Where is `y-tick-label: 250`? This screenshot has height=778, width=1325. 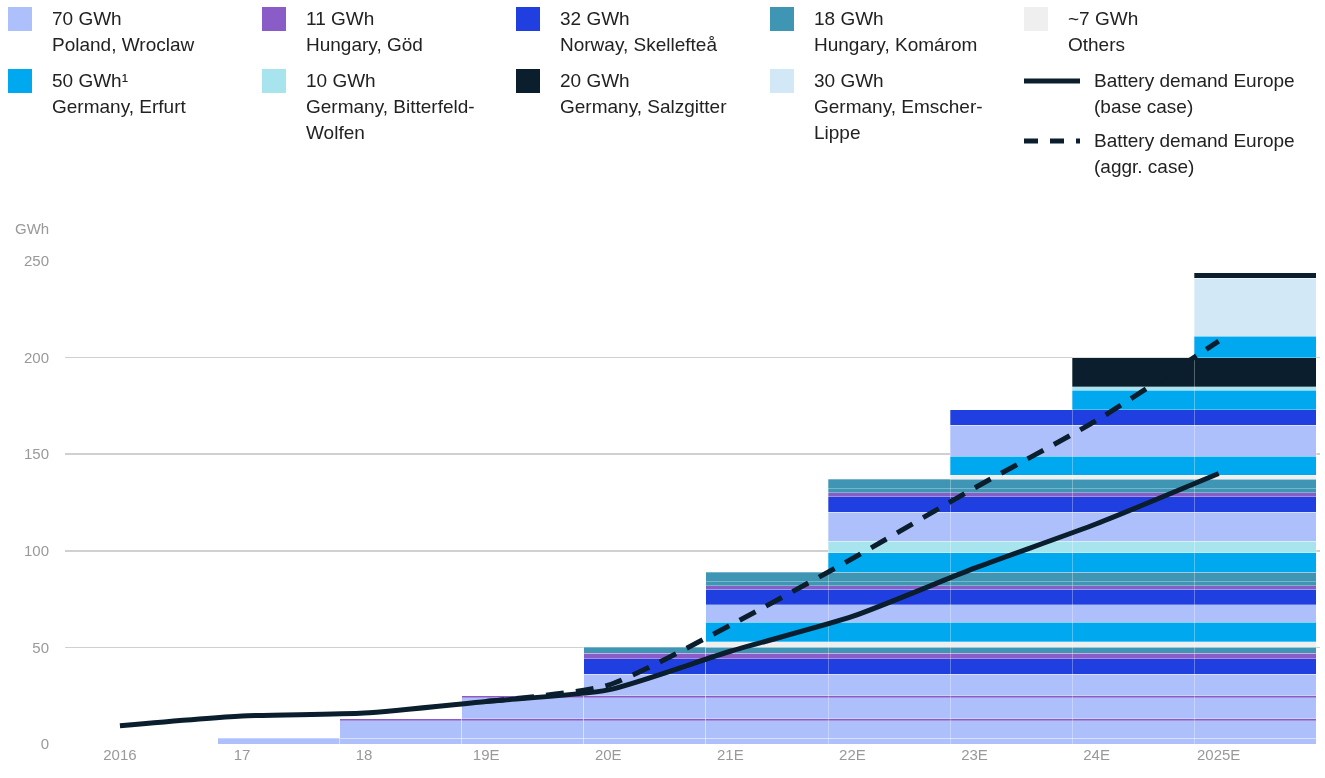 y-tick-label: 250 is located at coordinates (36, 261).